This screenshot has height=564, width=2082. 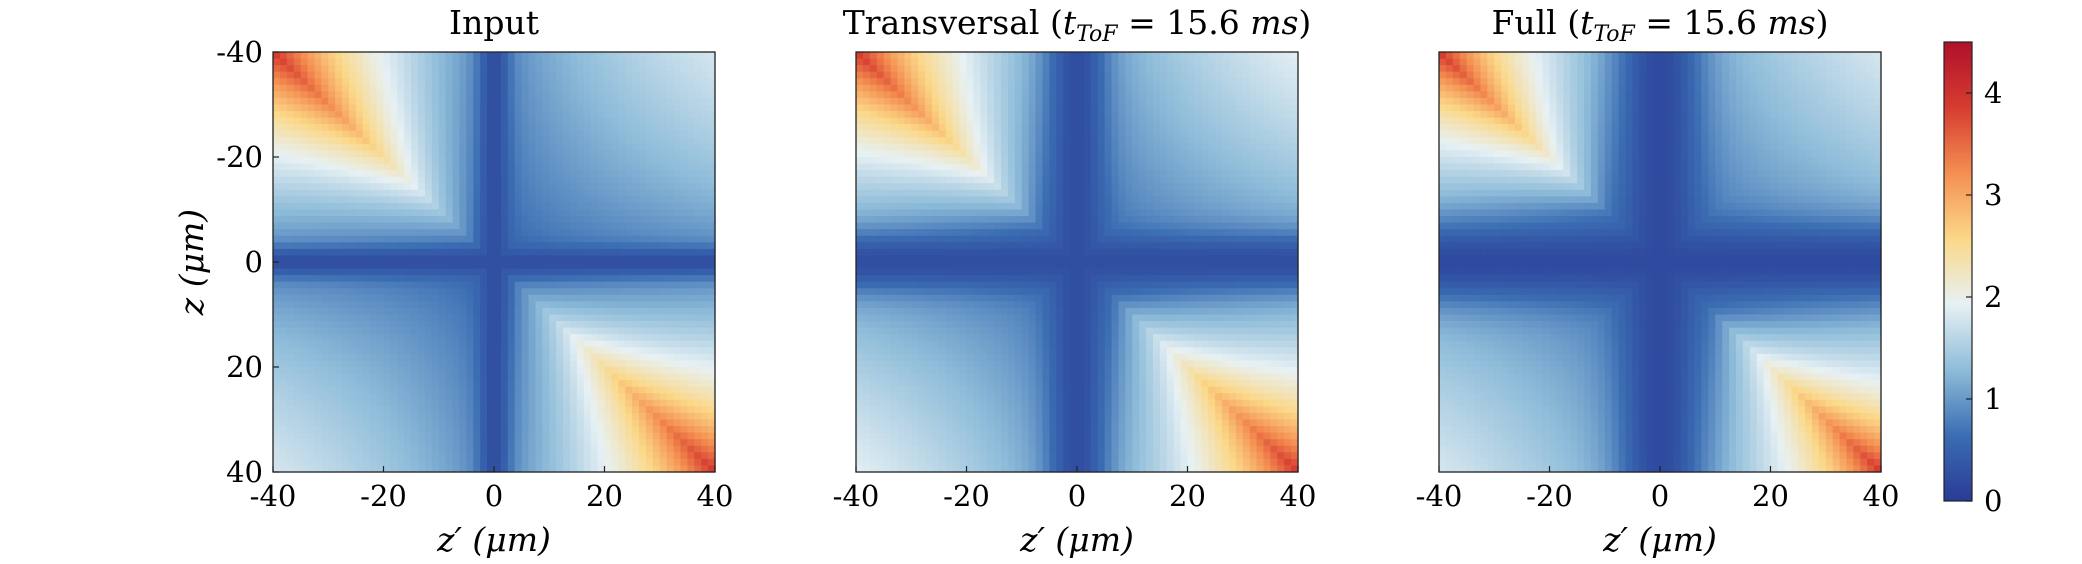 I want to click on y-tick-label: -20, so click(x=239, y=157).